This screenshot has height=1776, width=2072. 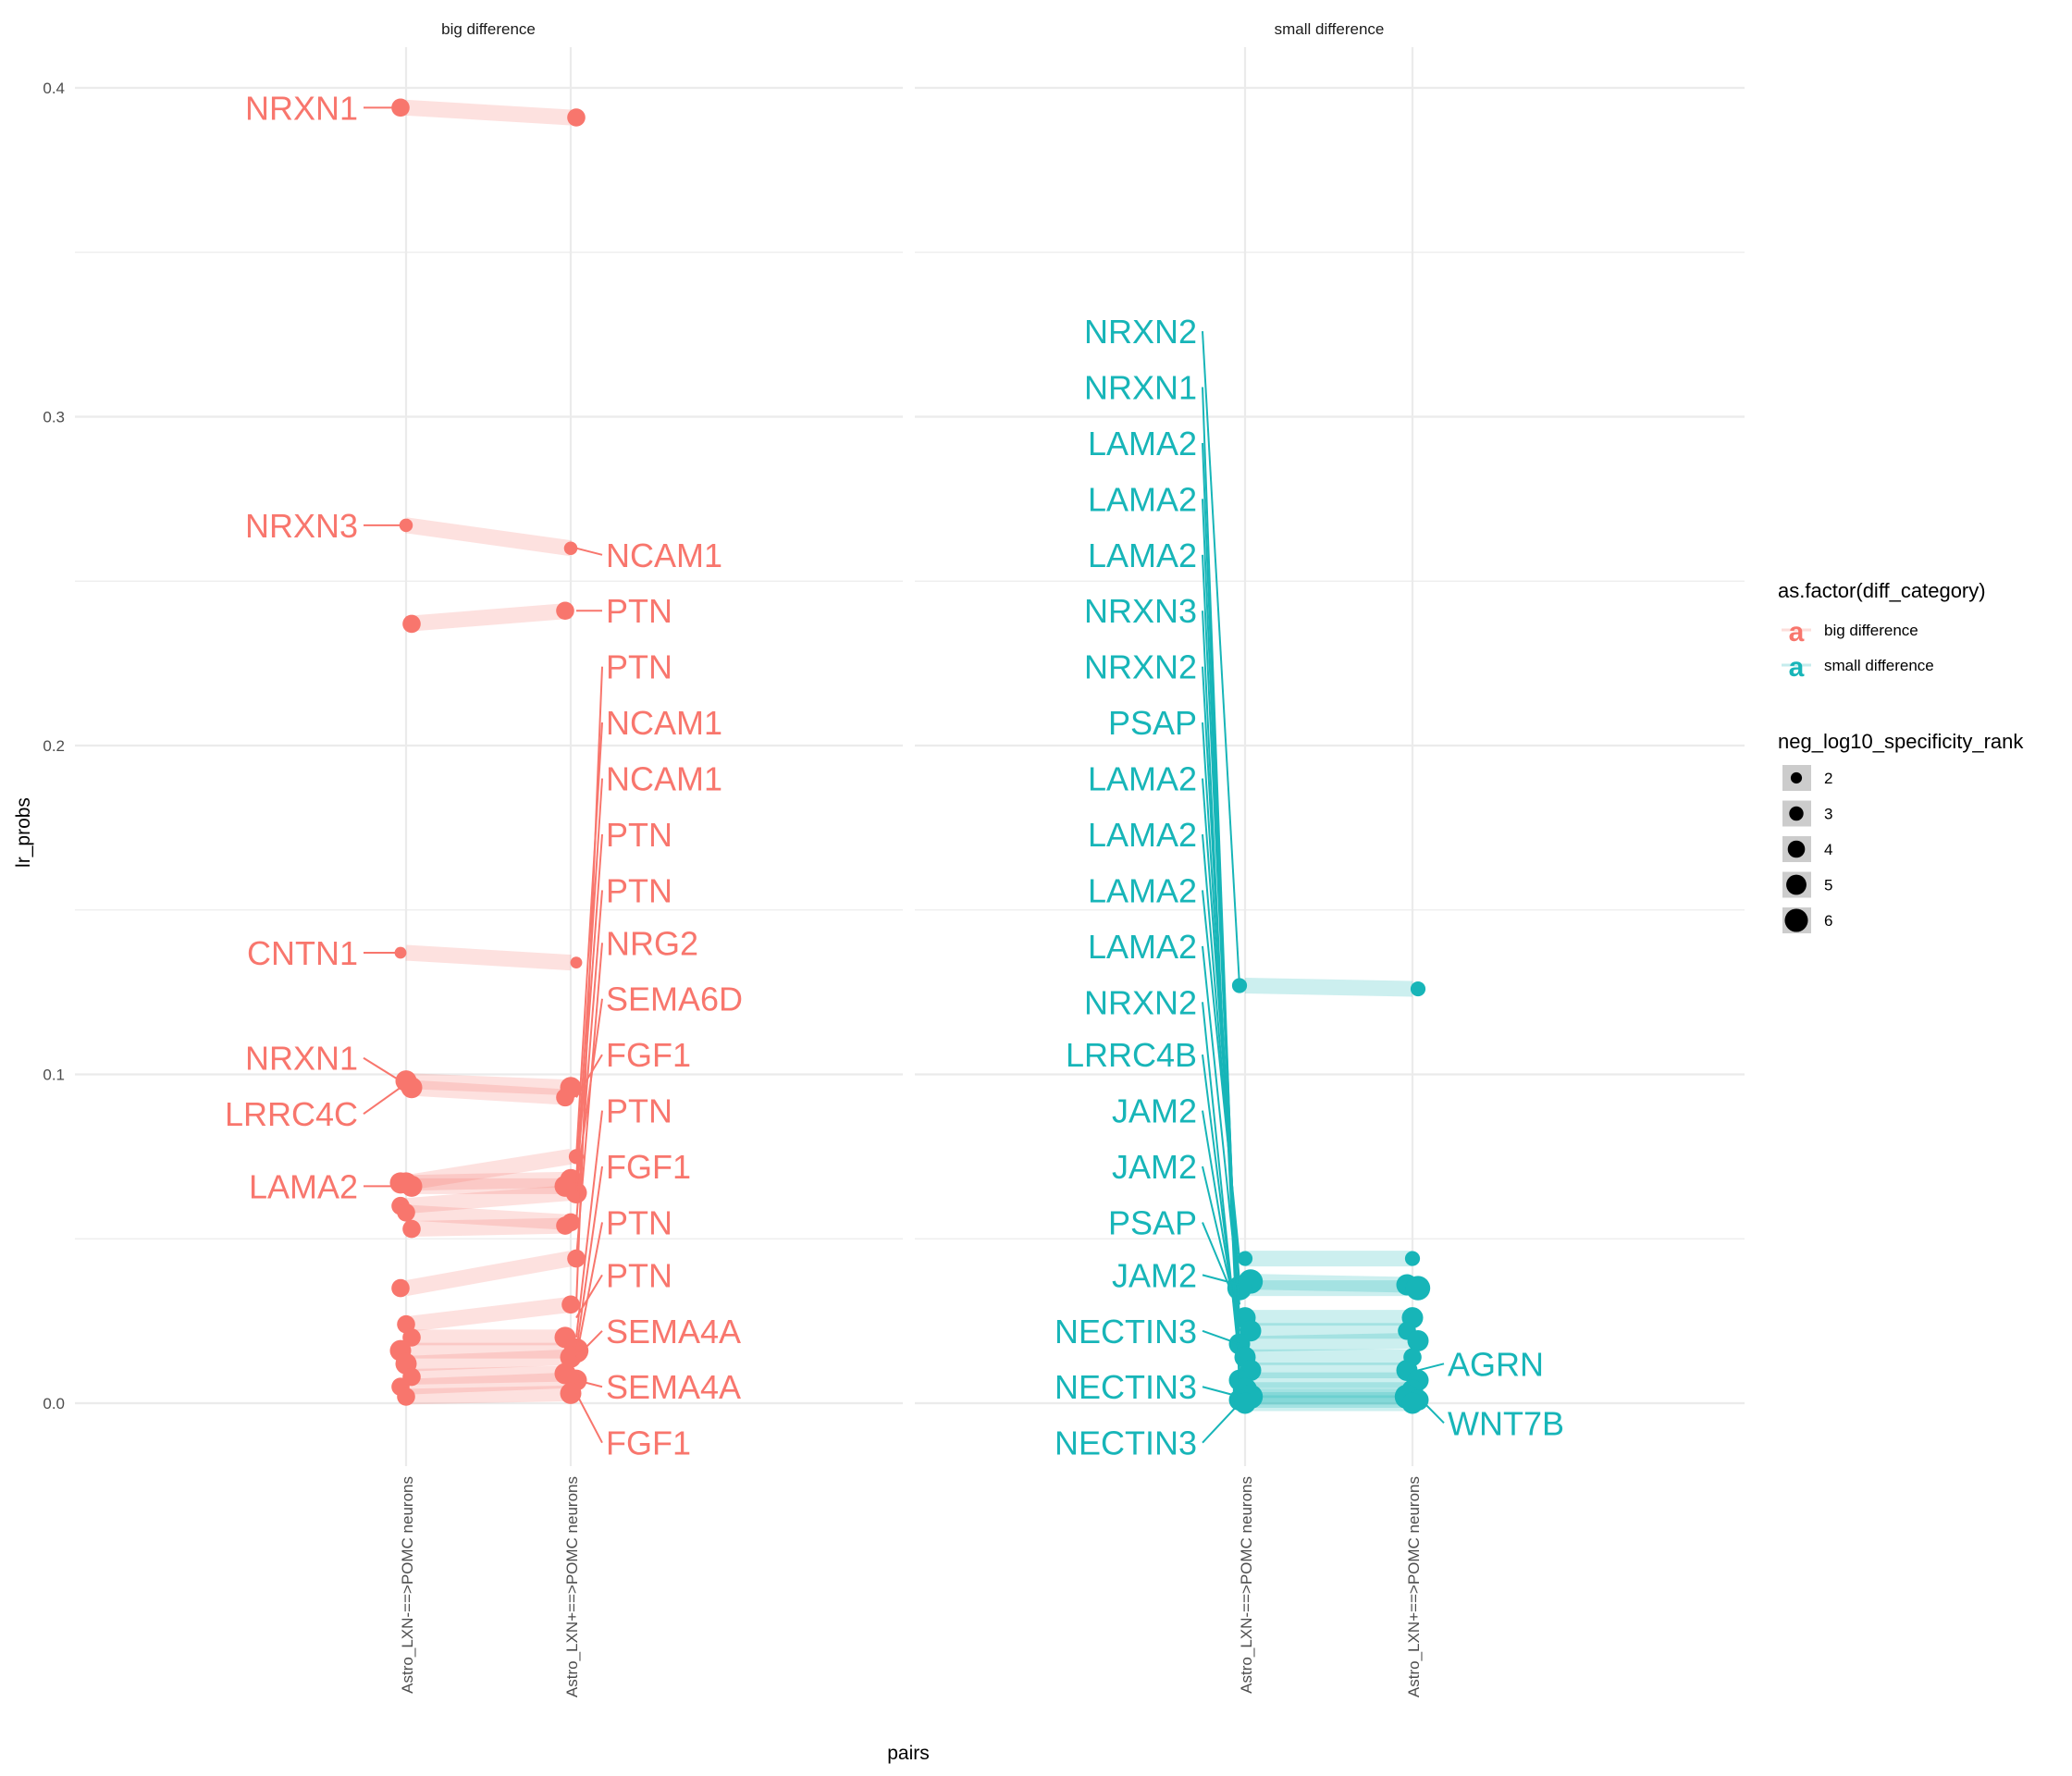 What do you see at coordinates (292, 1114) in the screenshot?
I see `point-label: LRRC4C` at bounding box center [292, 1114].